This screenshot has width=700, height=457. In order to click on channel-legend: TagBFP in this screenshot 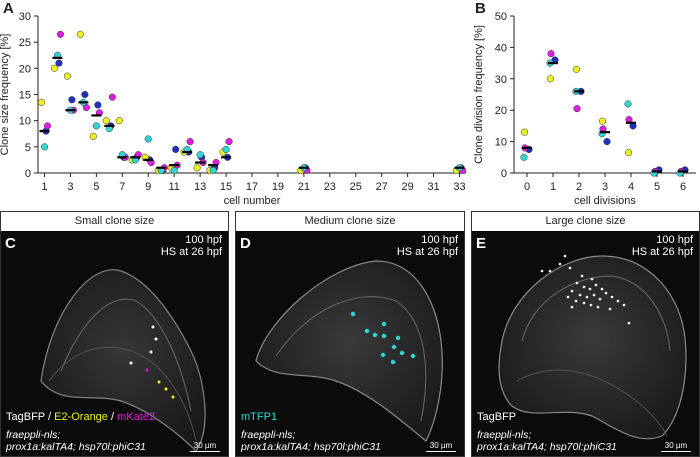, I will do `click(497, 417)`.